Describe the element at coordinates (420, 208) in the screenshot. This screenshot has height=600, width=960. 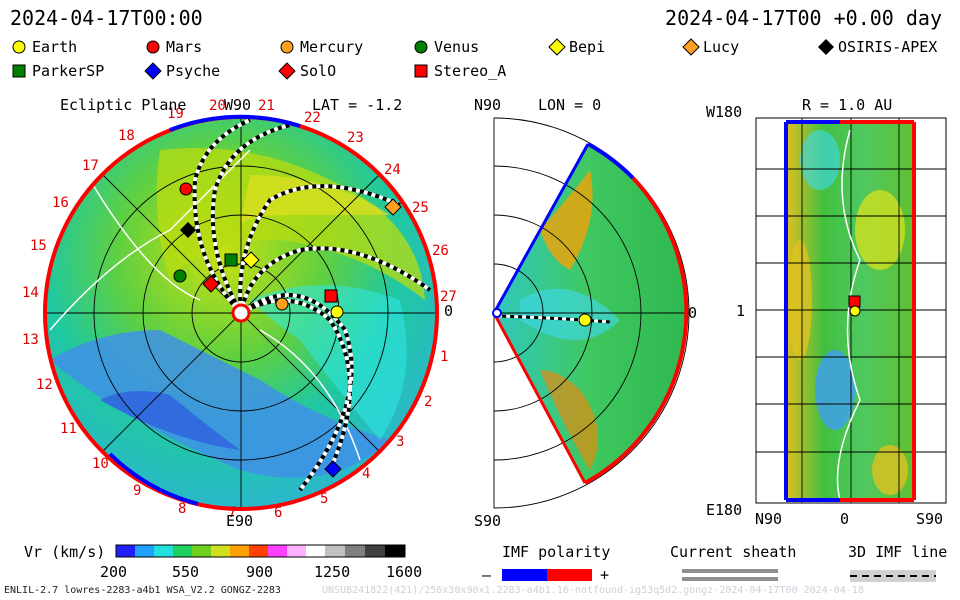
I see `carrington-label: 25` at that location.